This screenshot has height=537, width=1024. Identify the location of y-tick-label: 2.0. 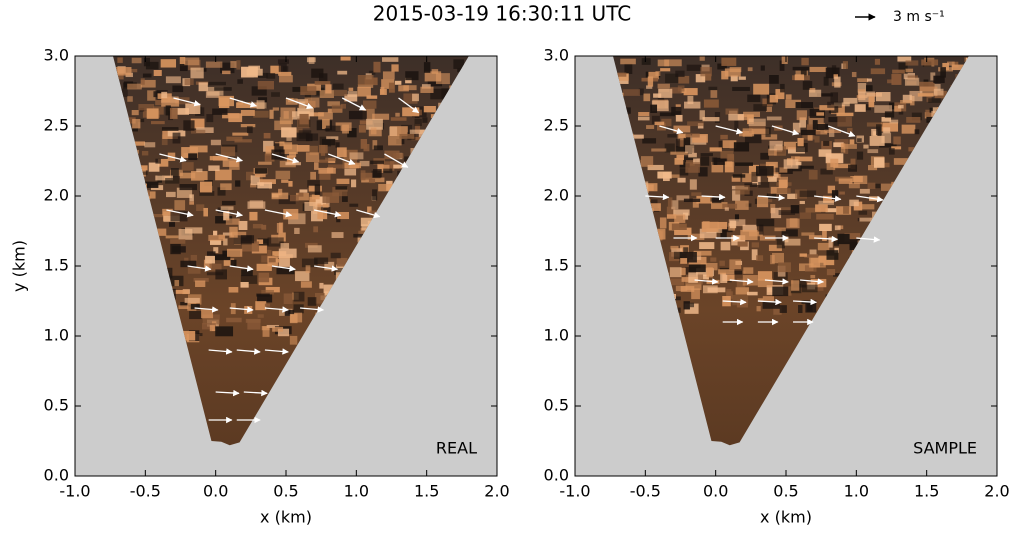
(56, 195).